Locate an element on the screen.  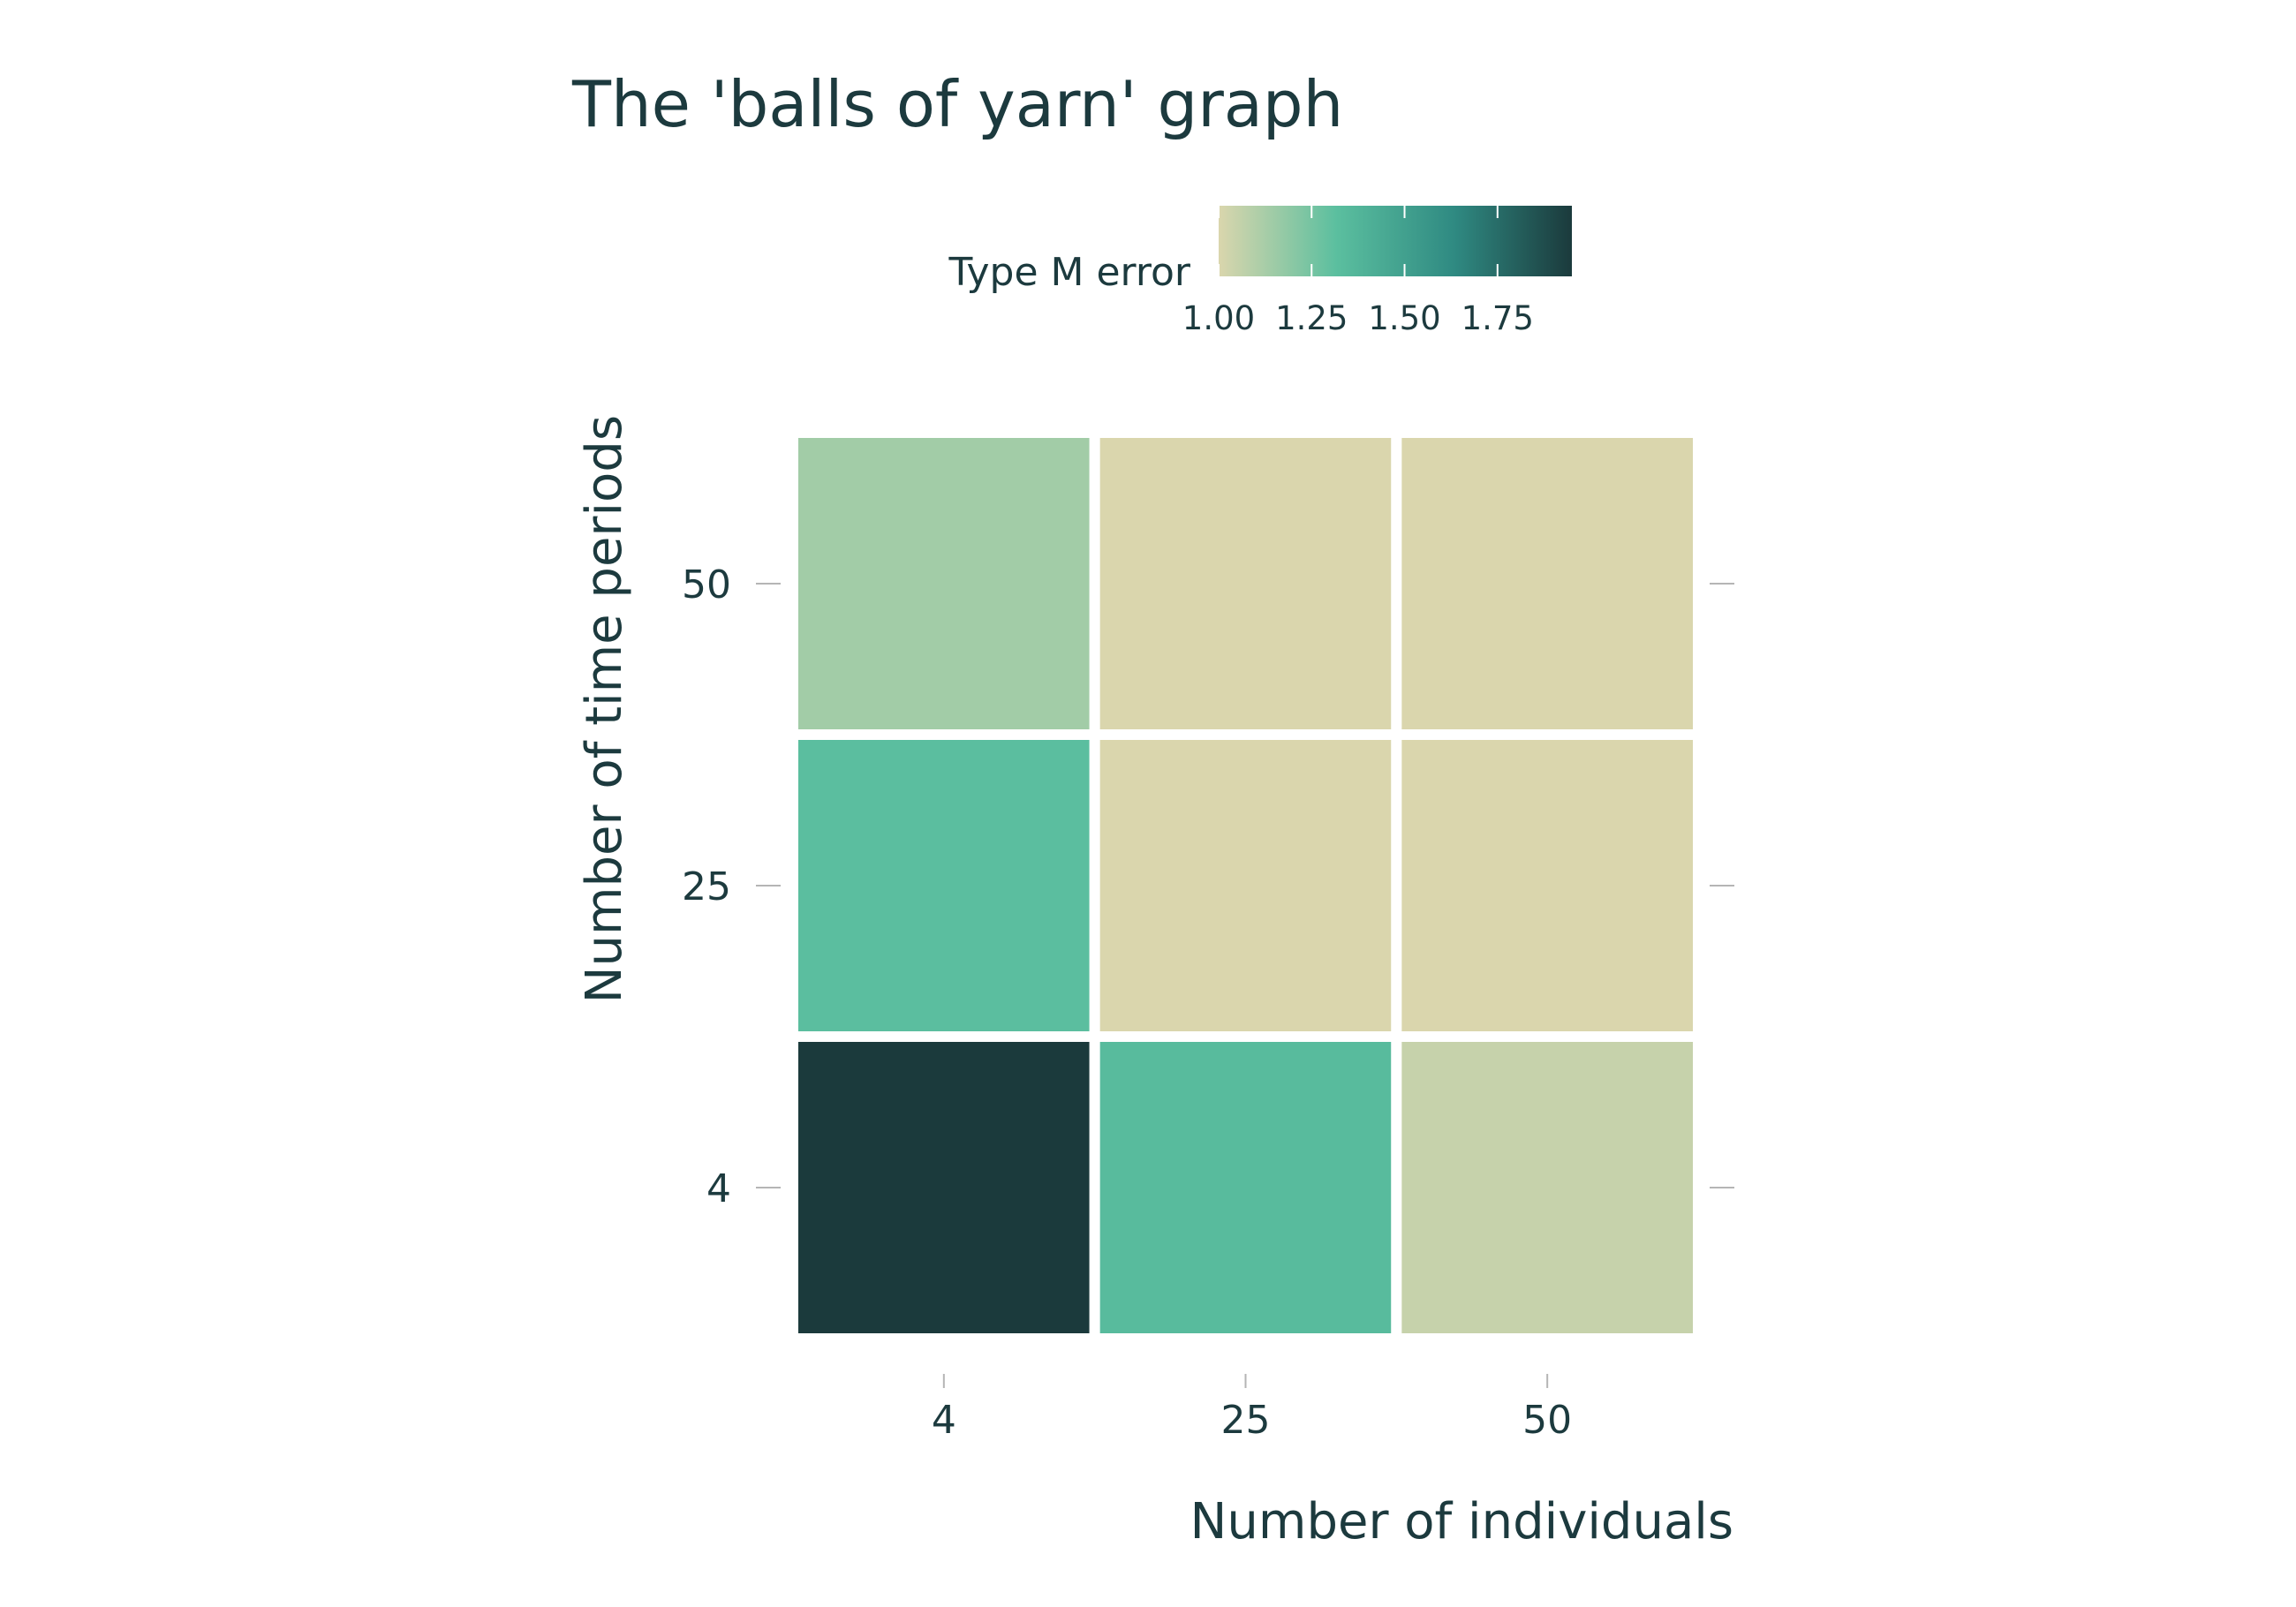
x-tick-label: 4 is located at coordinates (944, 1420).